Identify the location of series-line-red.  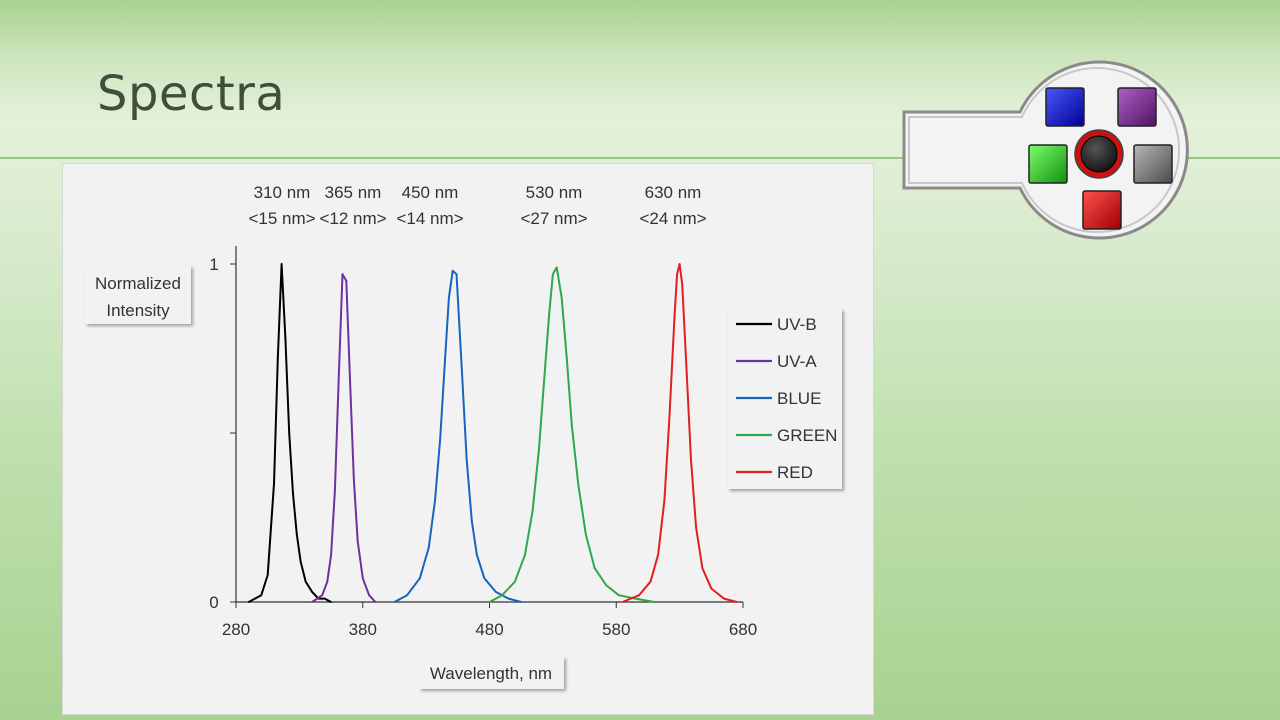
(679, 433).